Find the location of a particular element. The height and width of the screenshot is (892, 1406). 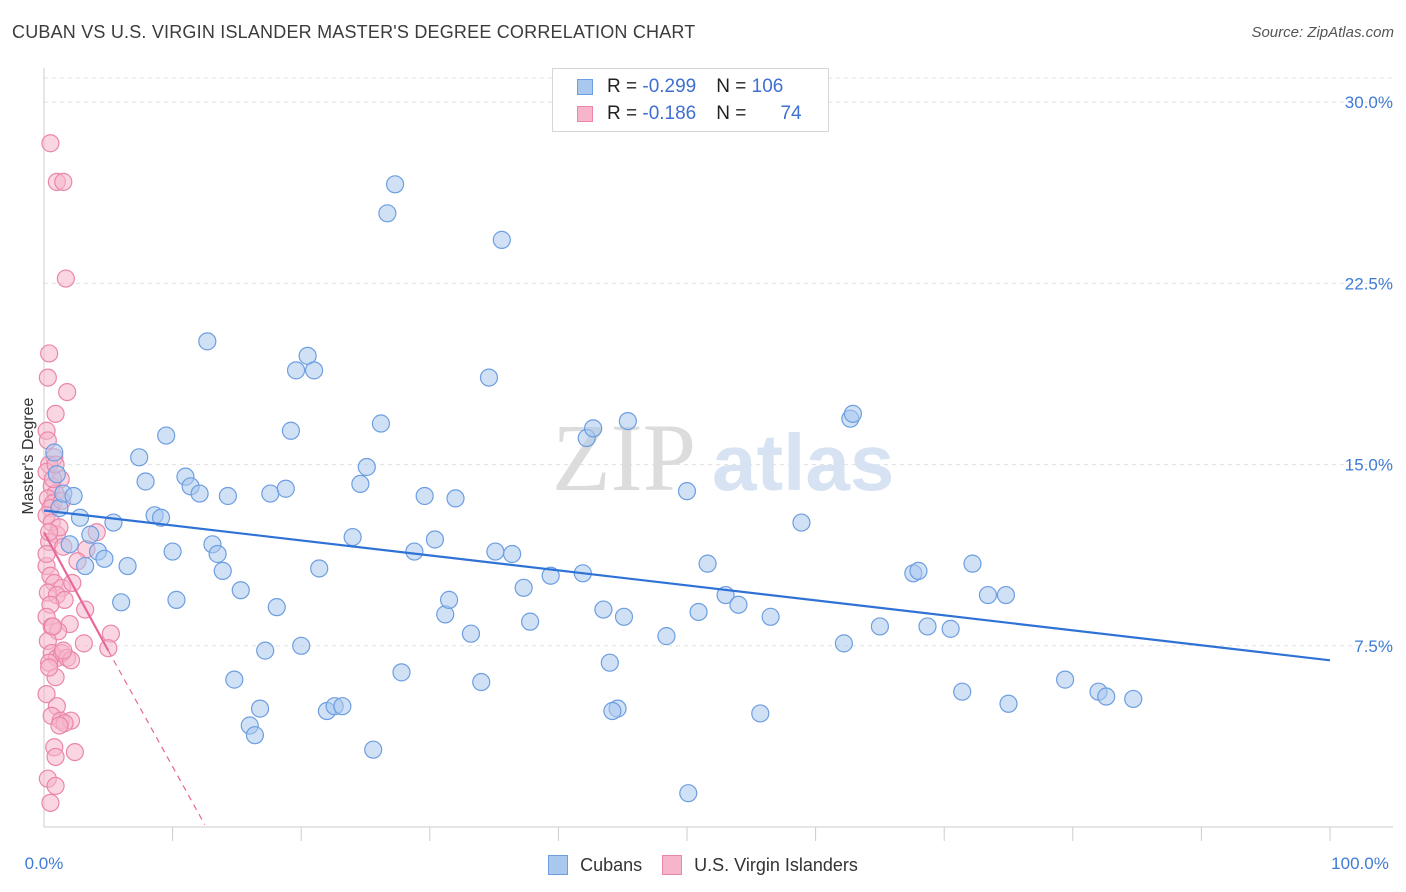

legend-n-value: 74 is located at coordinates (791, 113).